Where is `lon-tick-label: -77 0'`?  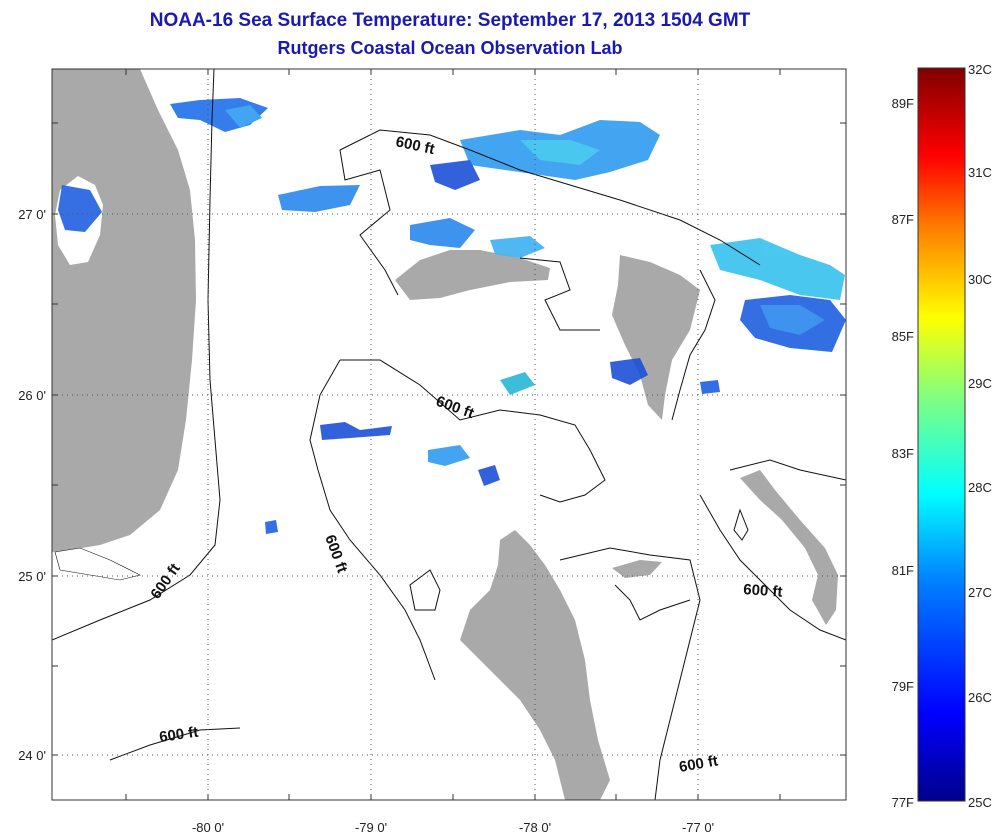 lon-tick-label: -77 0' is located at coordinates (698, 827).